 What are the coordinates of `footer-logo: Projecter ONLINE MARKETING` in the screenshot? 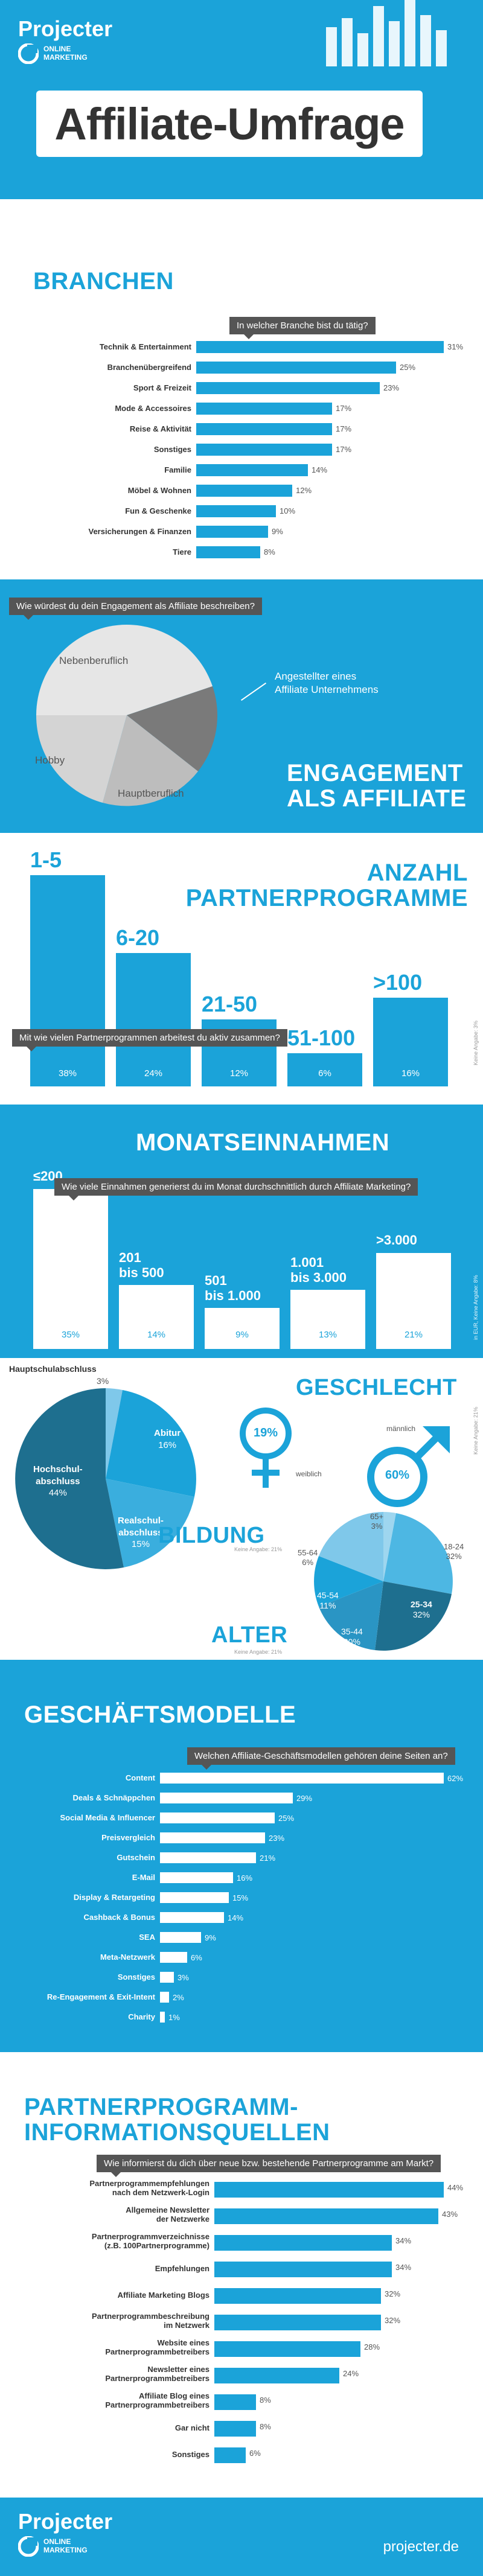 It's located at (65, 2534).